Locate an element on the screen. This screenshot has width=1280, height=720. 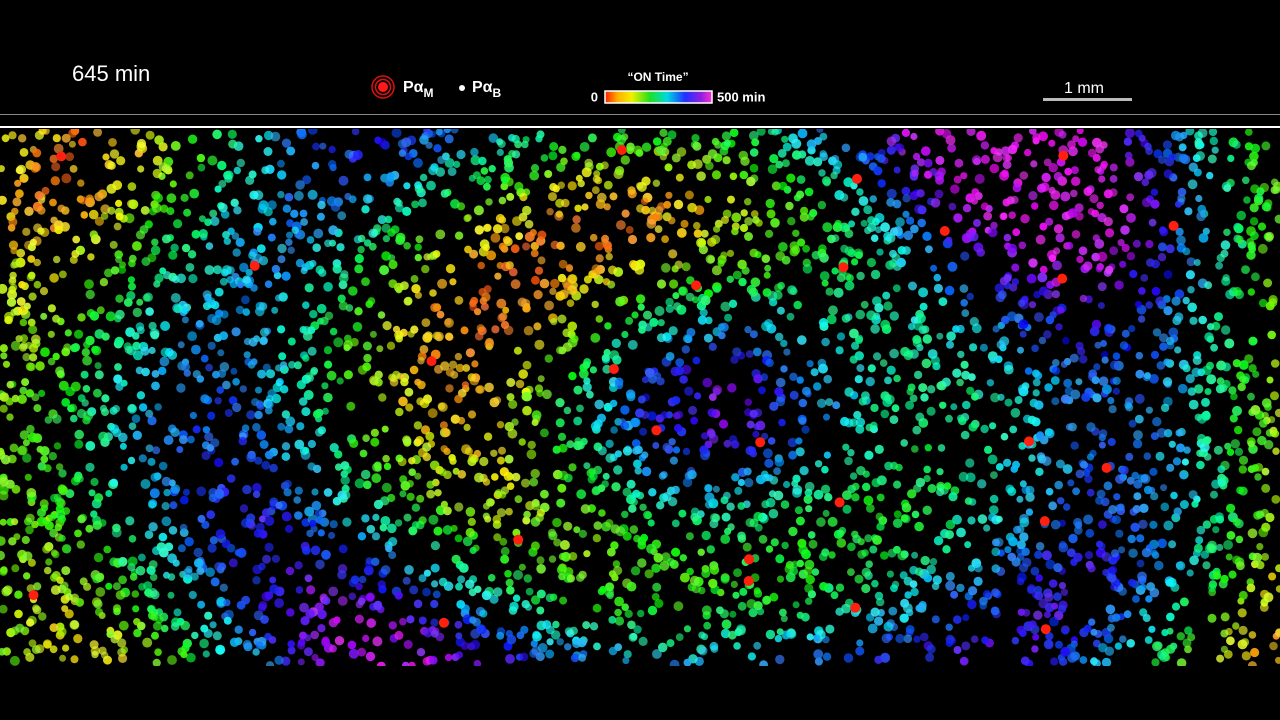
marker-cell is located at coordinates (857, 178).